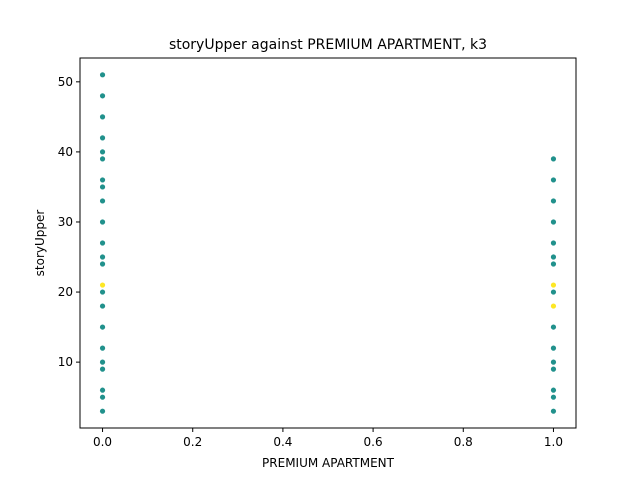 The width and height of the screenshot is (640, 480). Describe the element at coordinates (282, 442) in the screenshot. I see `x-tick-label: 0.4` at that location.